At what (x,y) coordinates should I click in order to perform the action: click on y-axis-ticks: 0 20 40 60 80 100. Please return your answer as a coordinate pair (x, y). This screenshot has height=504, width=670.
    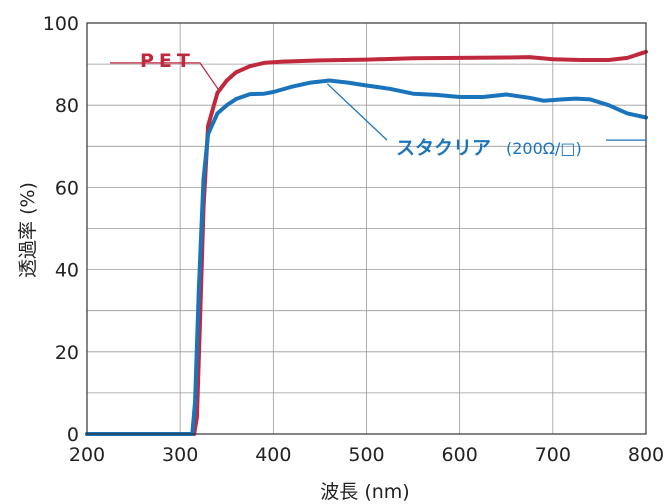
    Looking at the image, I should click on (61, 229).